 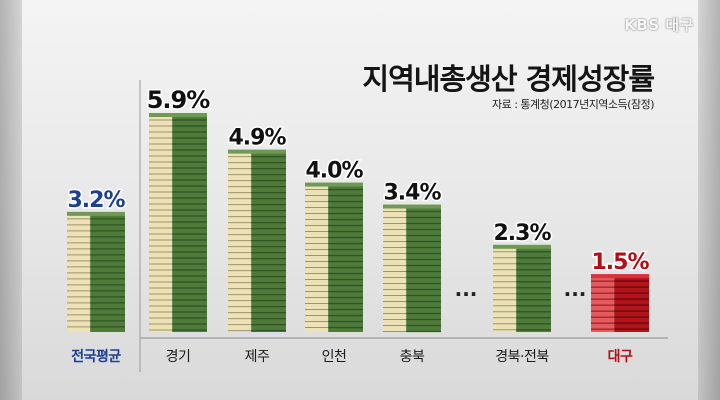 What do you see at coordinates (334, 171) in the screenshot?
I see `value-label-3: 4.0%` at bounding box center [334, 171].